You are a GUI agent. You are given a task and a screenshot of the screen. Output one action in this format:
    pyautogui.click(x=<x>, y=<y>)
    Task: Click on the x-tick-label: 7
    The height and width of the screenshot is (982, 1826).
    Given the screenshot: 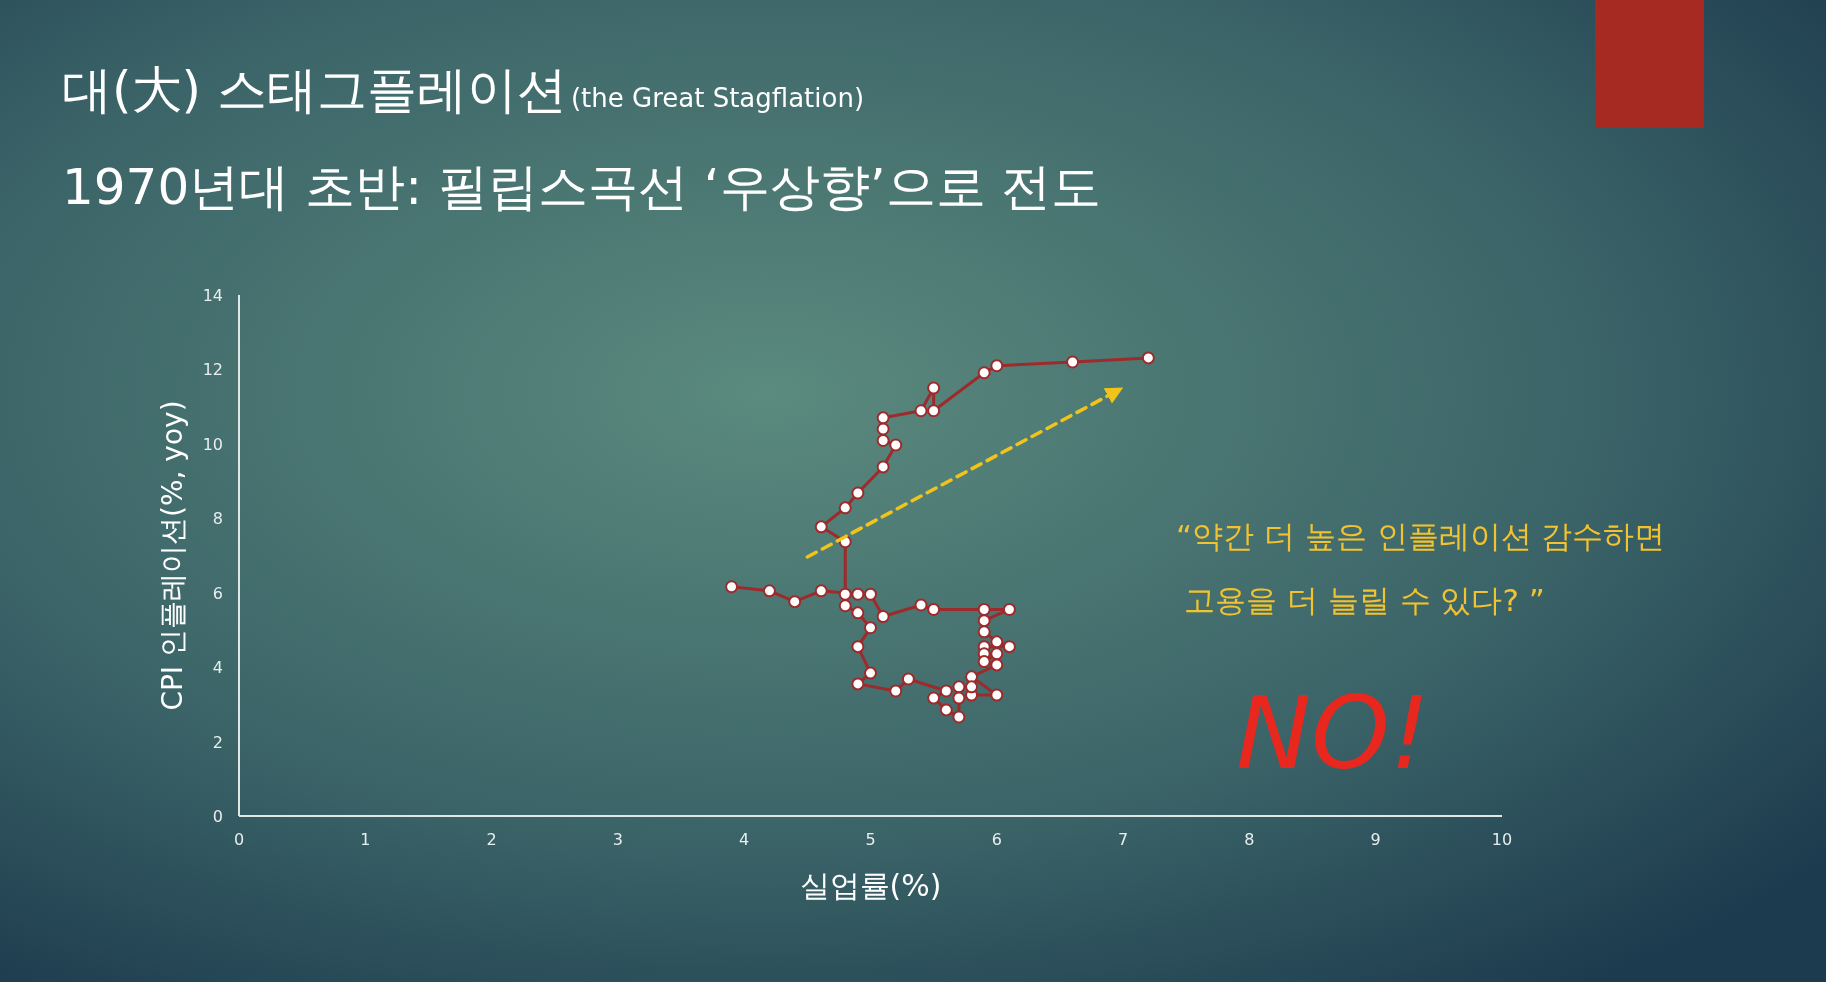 What is the action you would take?
    pyautogui.click(x=1123, y=839)
    